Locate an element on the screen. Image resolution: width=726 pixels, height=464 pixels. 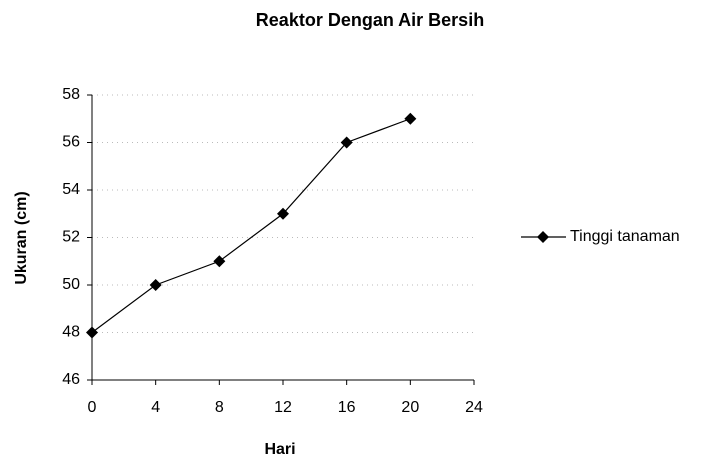
y-tick-label: 46 is located at coordinates (71, 379).